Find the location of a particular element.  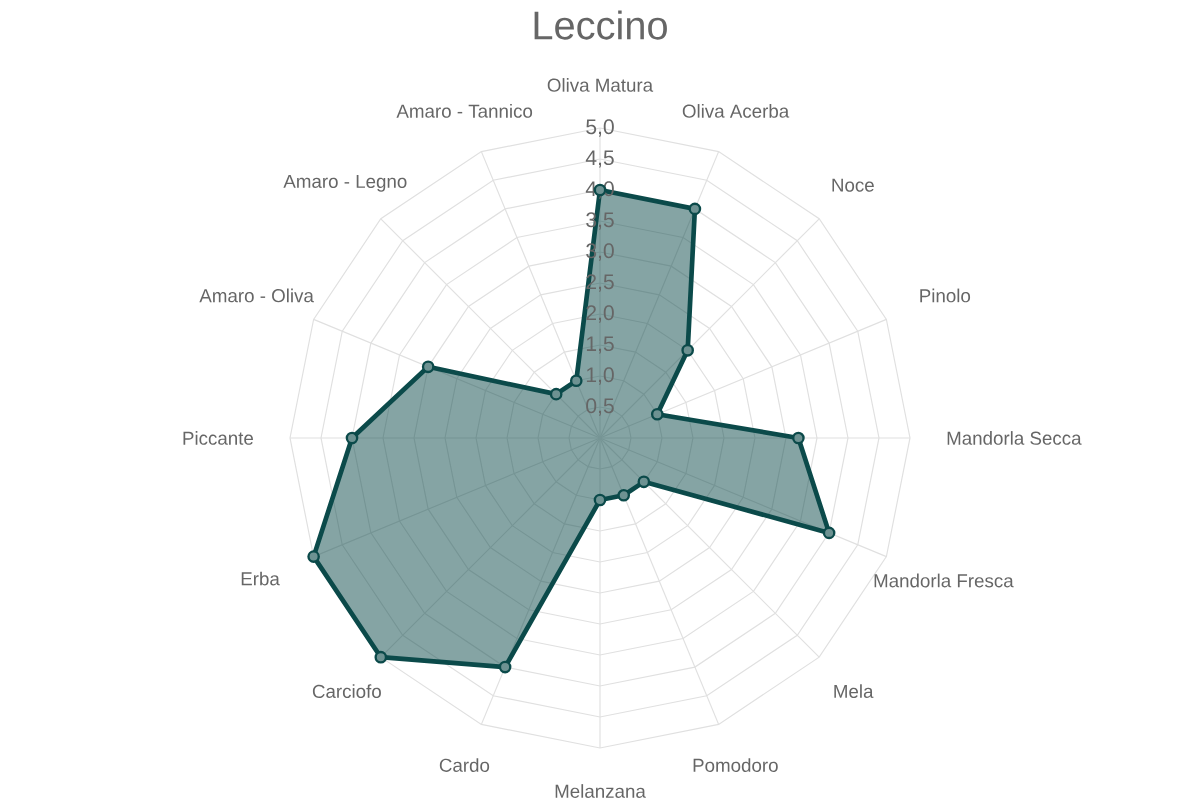

spoke-label: Noce is located at coordinates (853, 185).